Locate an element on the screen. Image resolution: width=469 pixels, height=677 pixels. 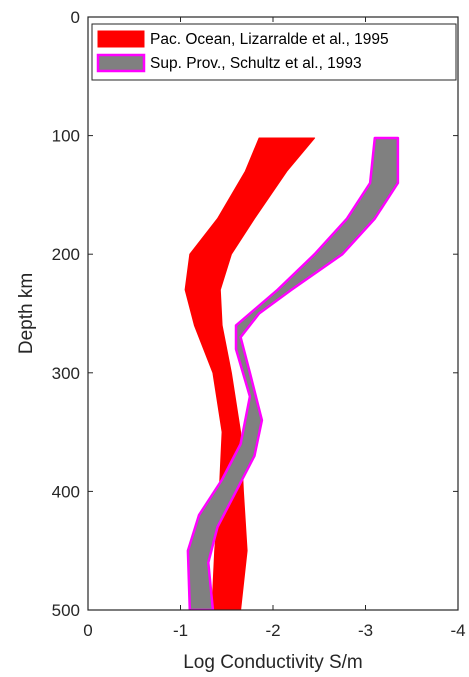
x-tick-label: -4 is located at coordinates (457, 630).